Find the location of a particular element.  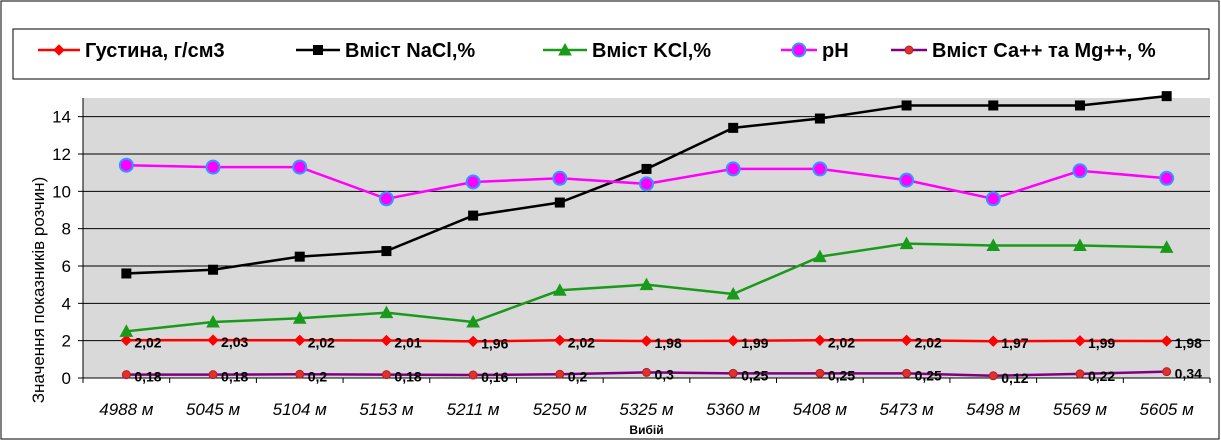

x-tick-label: 4988 м is located at coordinates (126, 409).